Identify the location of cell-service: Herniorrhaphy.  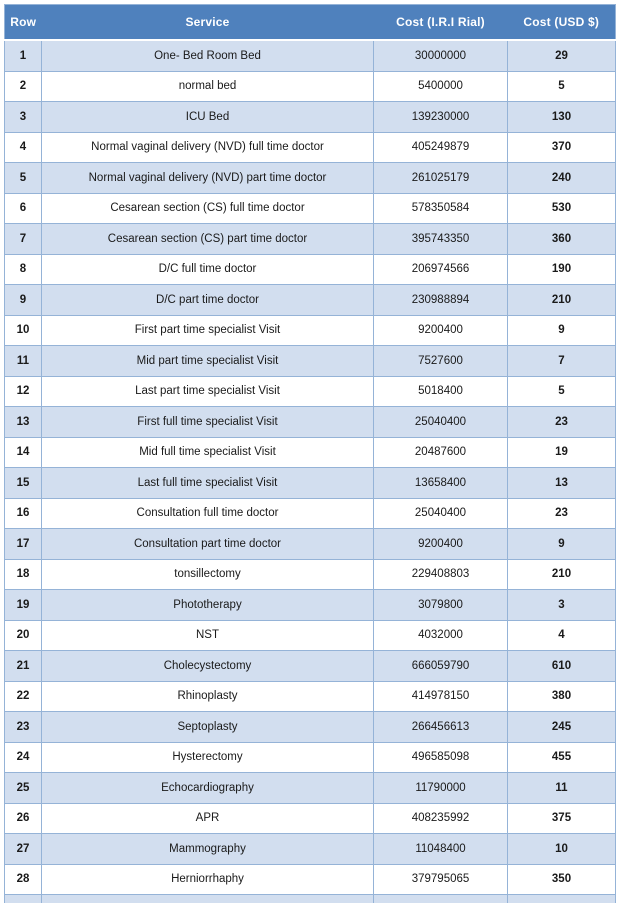
(207, 879).